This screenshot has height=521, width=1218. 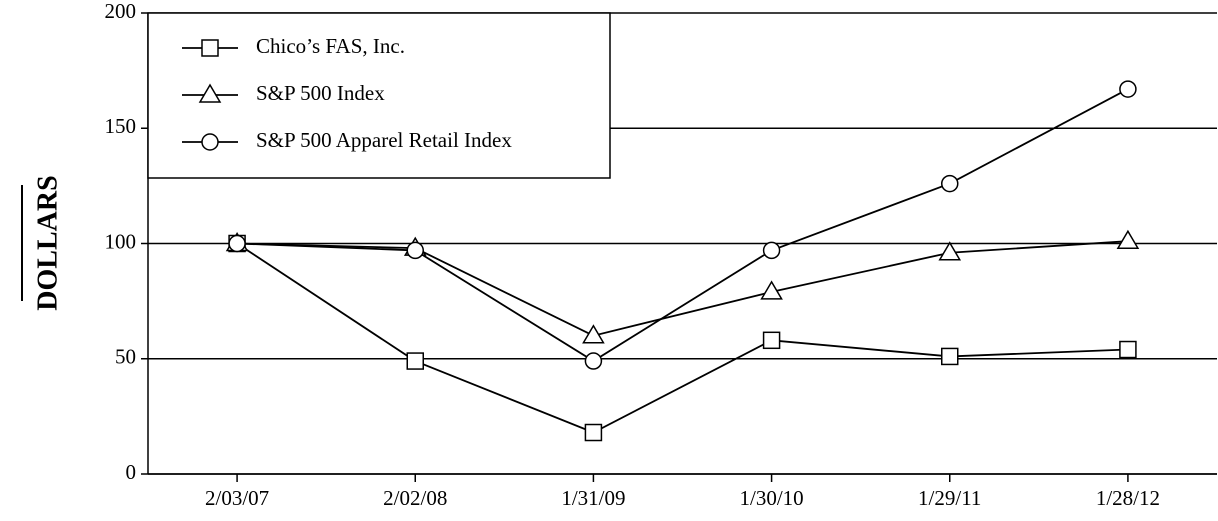 What do you see at coordinates (771, 498) in the screenshot?
I see `x-tick-label: 1/30/10` at bounding box center [771, 498].